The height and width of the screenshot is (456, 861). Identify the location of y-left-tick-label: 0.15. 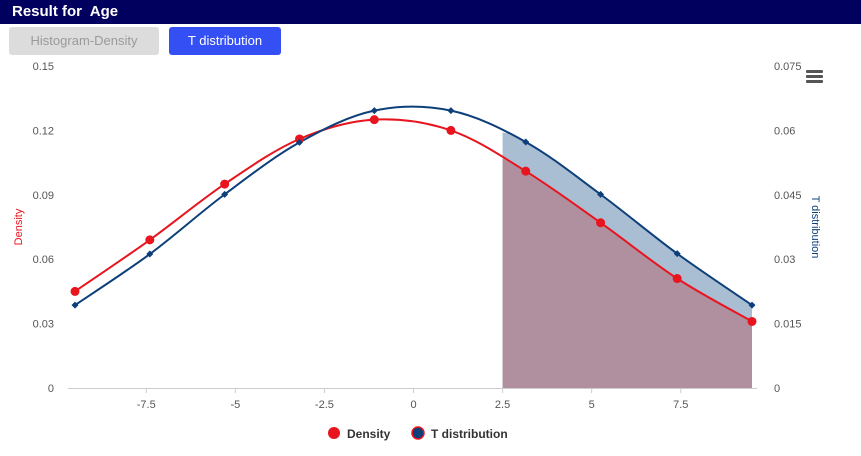
(43, 67).